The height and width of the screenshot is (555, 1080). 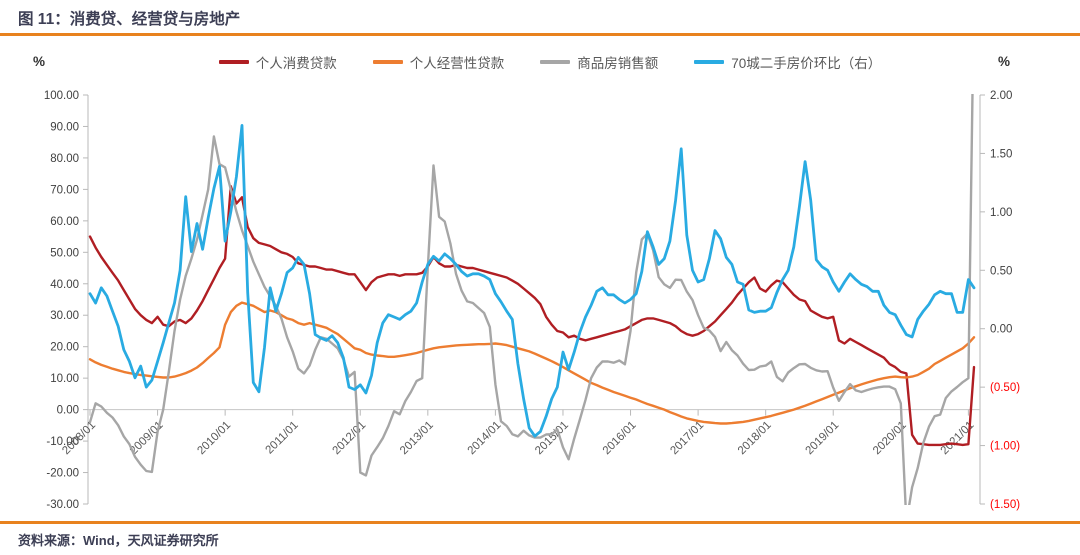 What do you see at coordinates (64, 222) in the screenshot?
I see `svg-text: 60.00` at bounding box center [64, 222].